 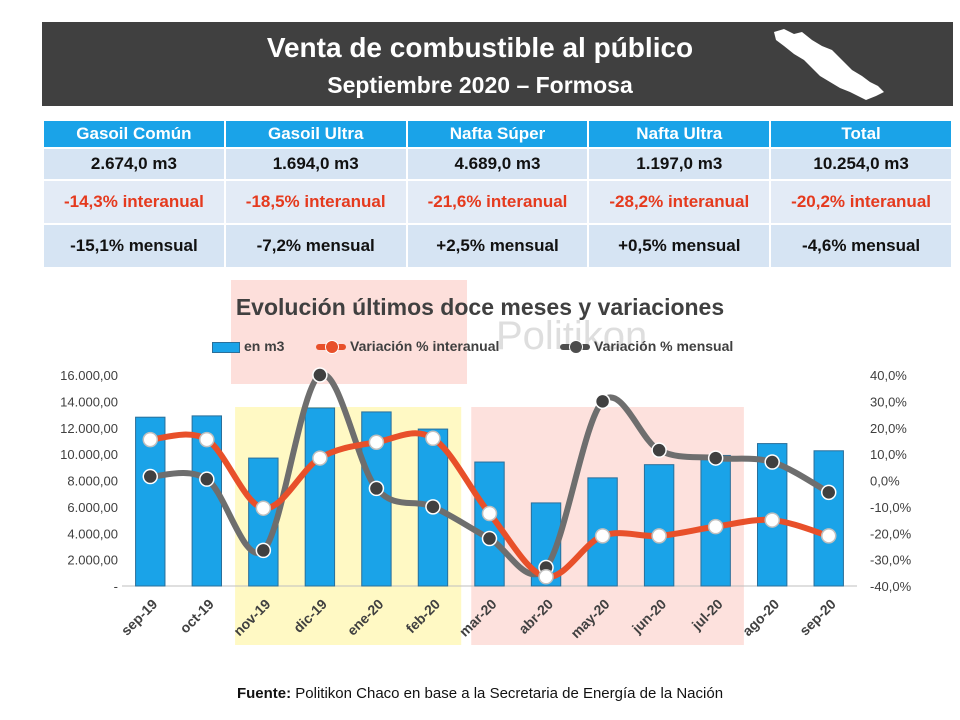 What do you see at coordinates (891, 533) in the screenshot?
I see `y2-tick-label: -20,0%` at bounding box center [891, 533].